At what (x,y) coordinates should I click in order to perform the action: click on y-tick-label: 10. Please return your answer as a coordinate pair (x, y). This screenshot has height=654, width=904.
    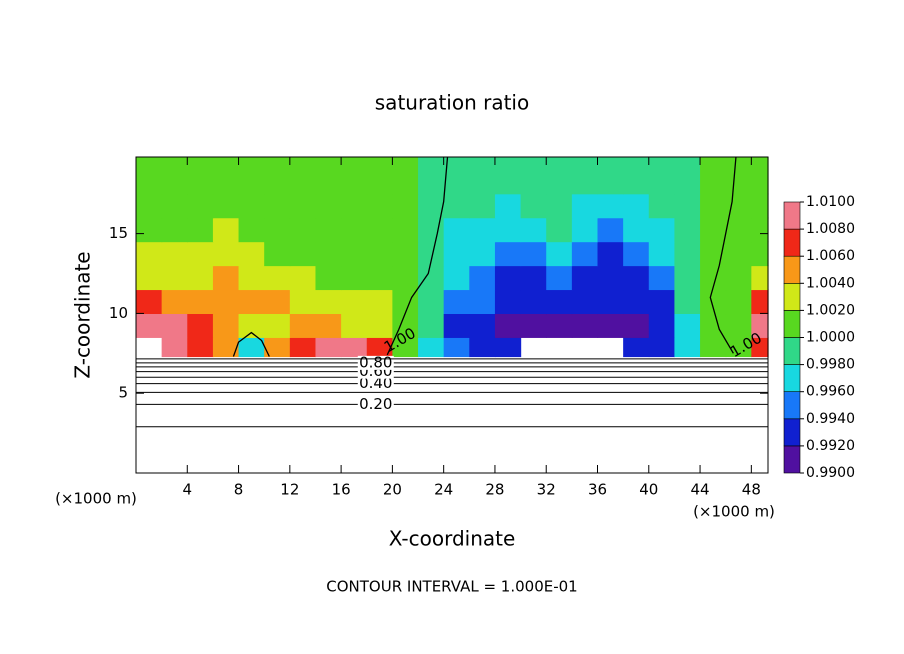
    Looking at the image, I should click on (118, 313).